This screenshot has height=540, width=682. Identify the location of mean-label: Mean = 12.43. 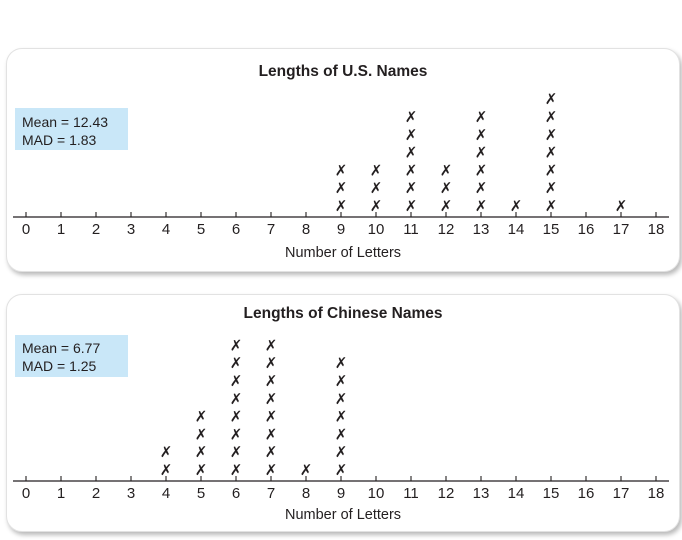
(65, 122).